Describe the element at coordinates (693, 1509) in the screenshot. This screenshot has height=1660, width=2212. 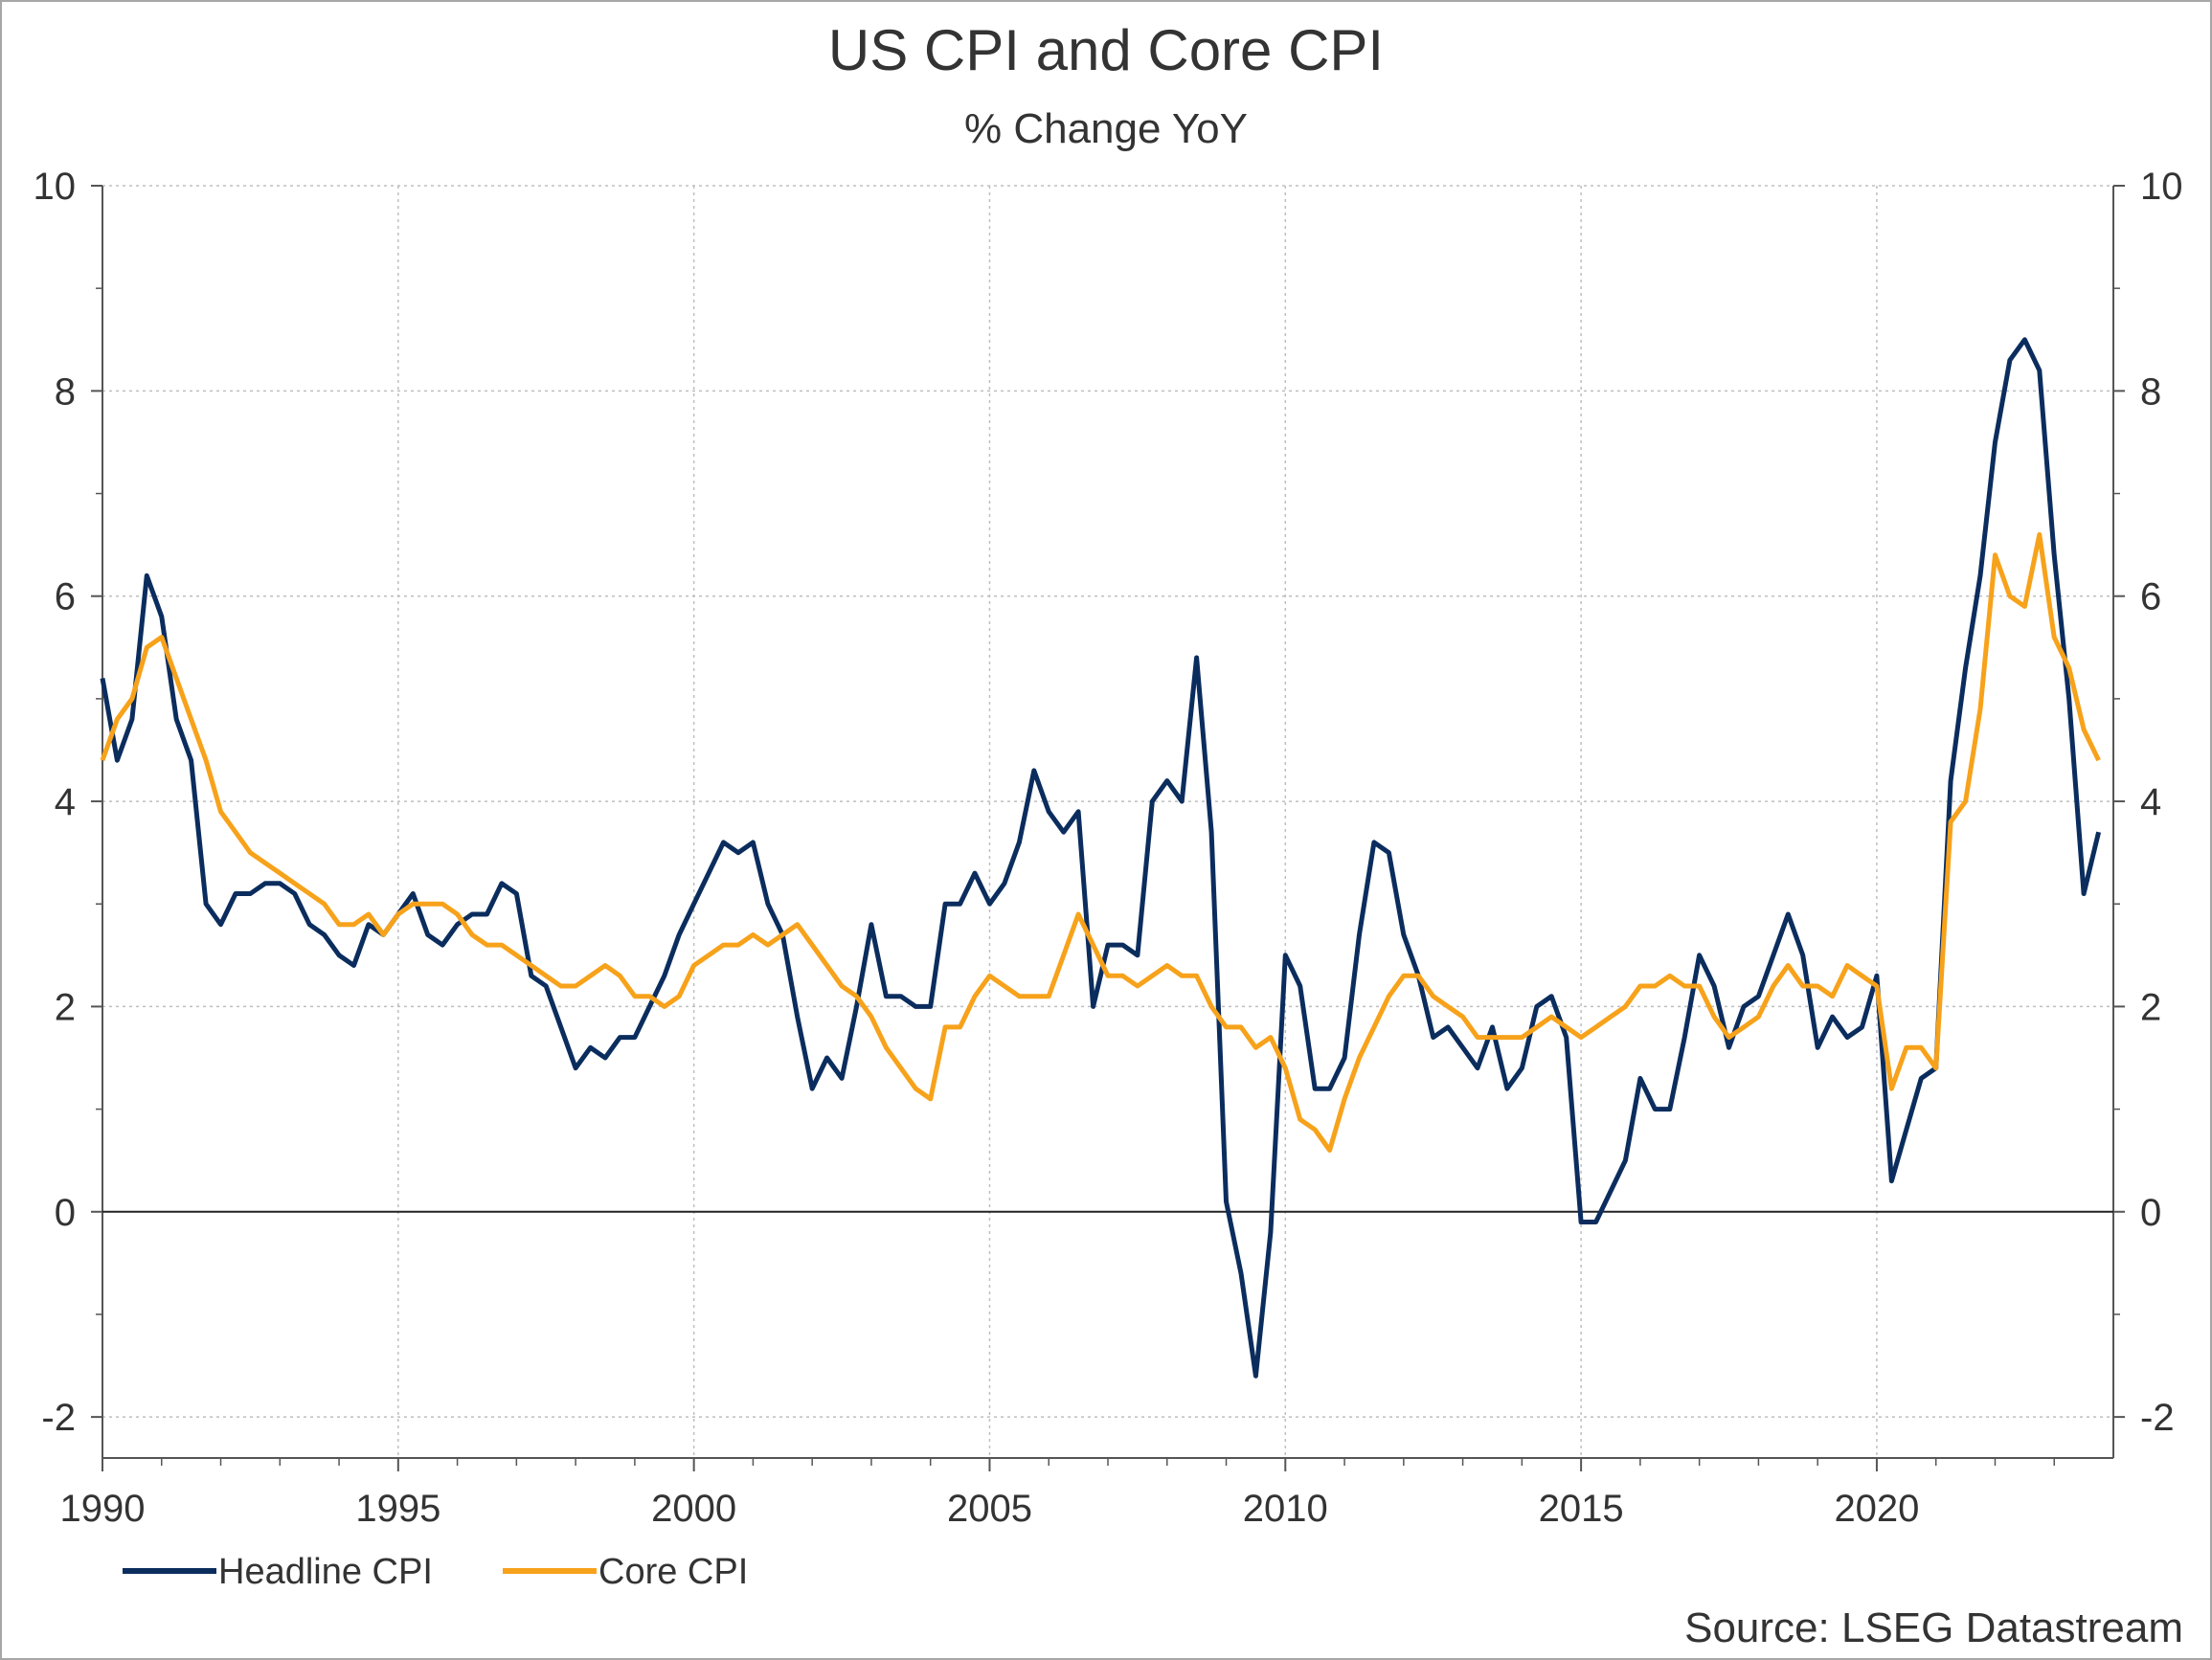
I see `x-tick-label: 2000` at that location.